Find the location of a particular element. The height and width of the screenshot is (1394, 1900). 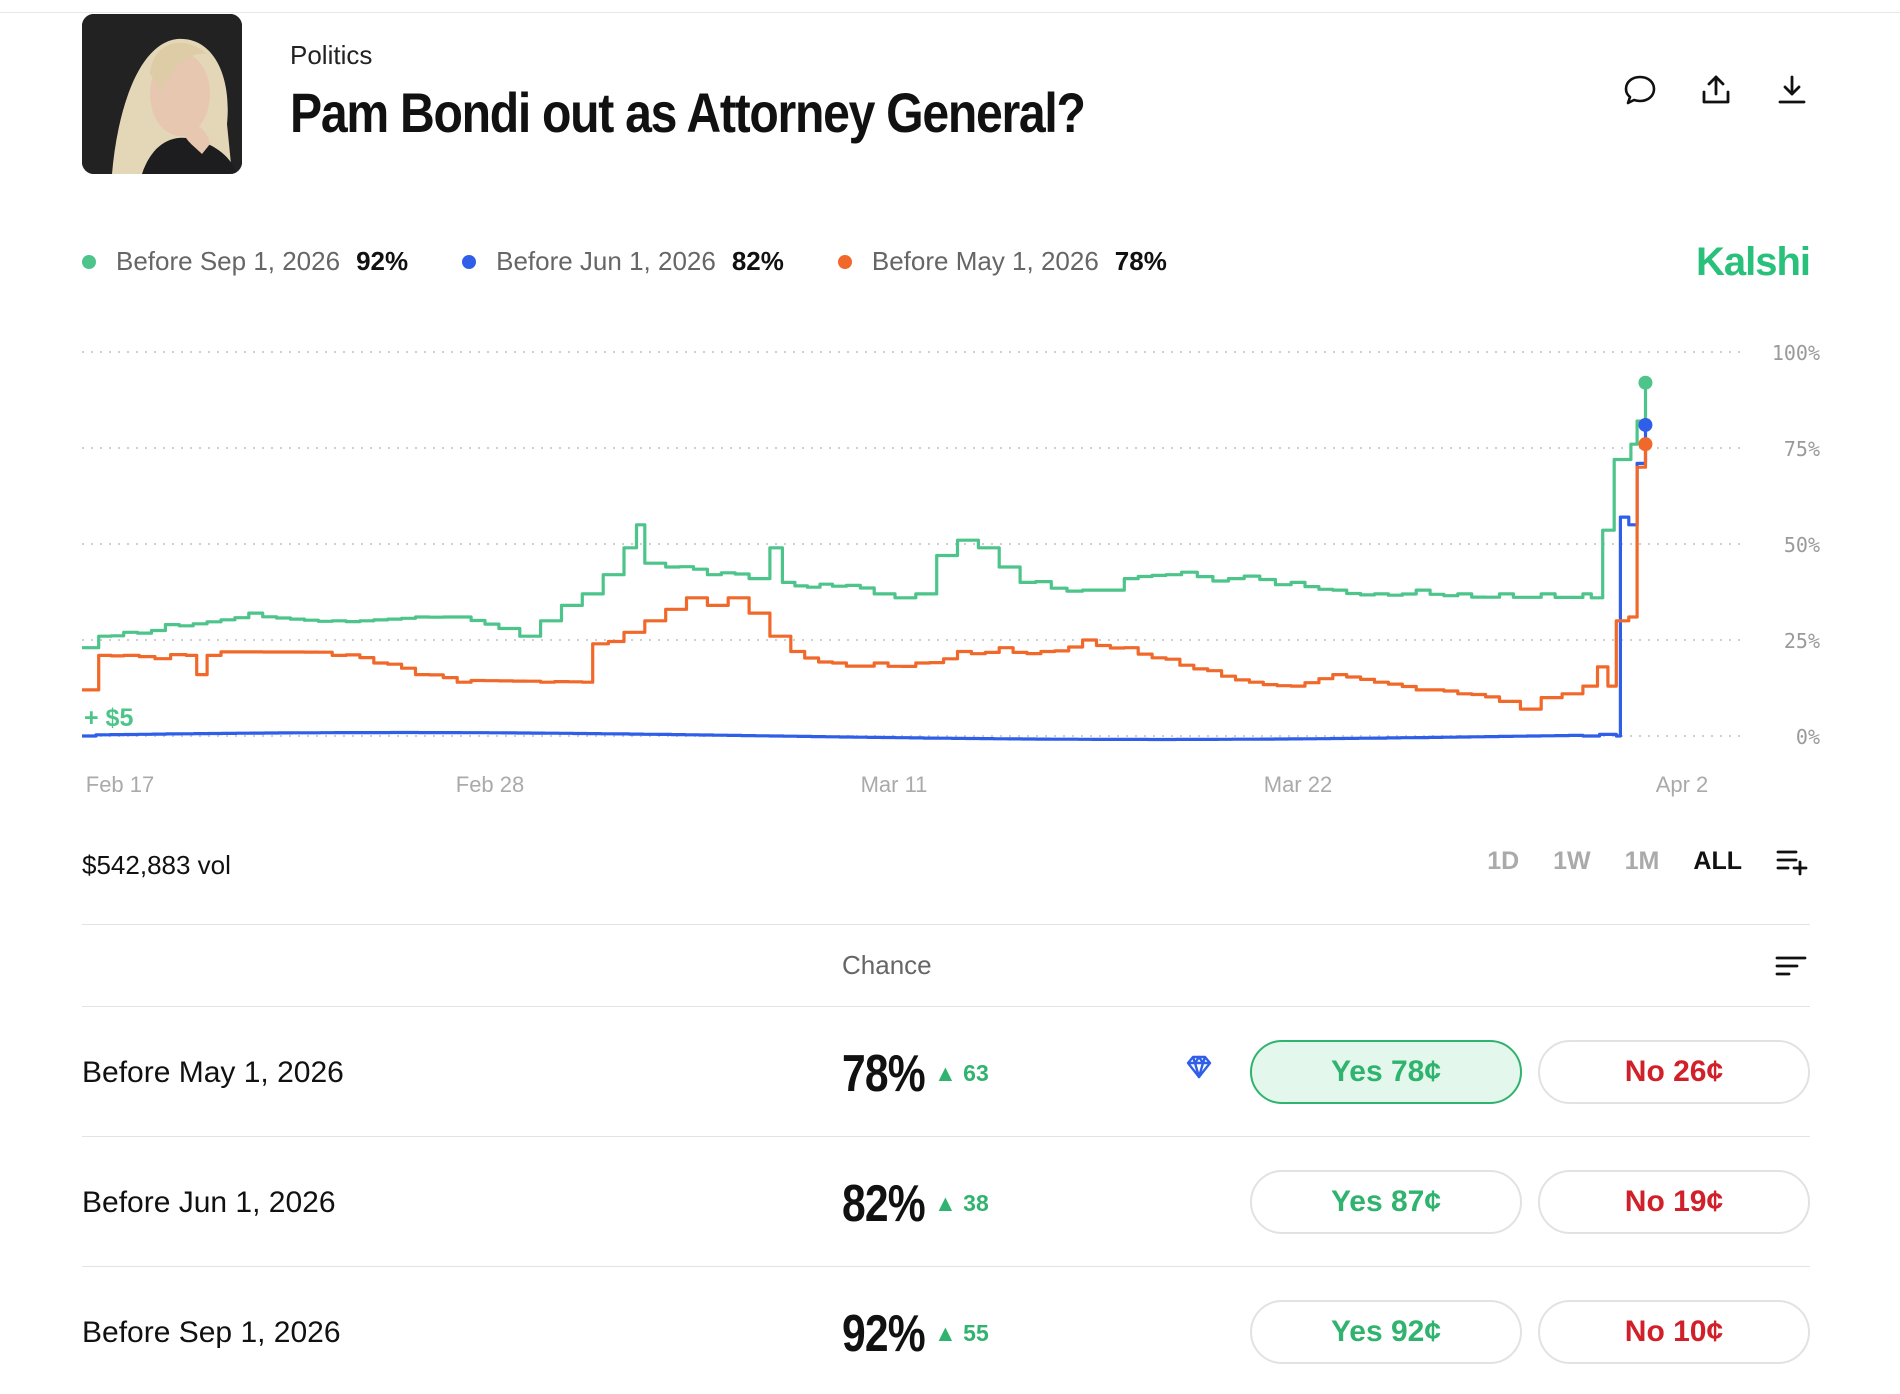

outcome-chance: 92% is located at coordinates (884, 1334).